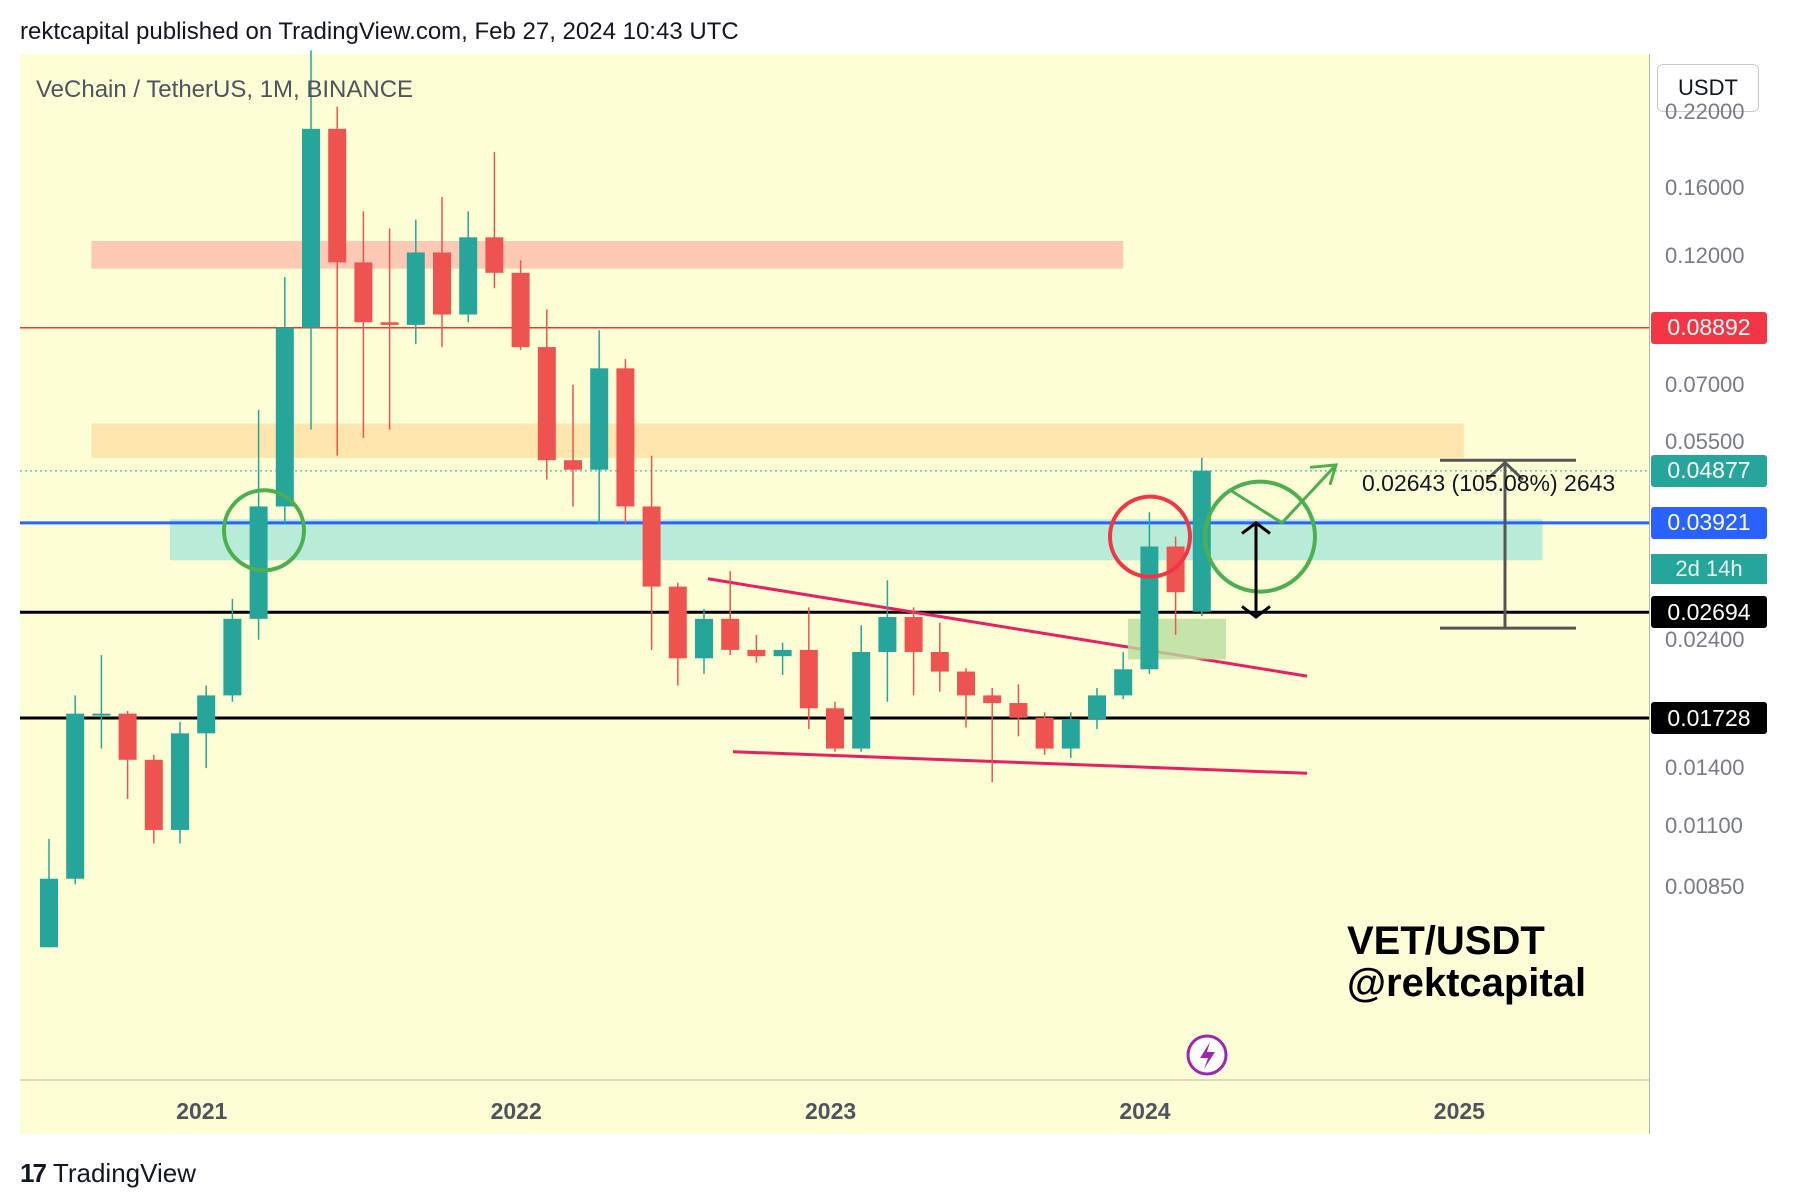 The width and height of the screenshot is (1794, 1202). Describe the element at coordinates (1467, 983) in the screenshot. I see `watermark-author: @rektcapital` at that location.